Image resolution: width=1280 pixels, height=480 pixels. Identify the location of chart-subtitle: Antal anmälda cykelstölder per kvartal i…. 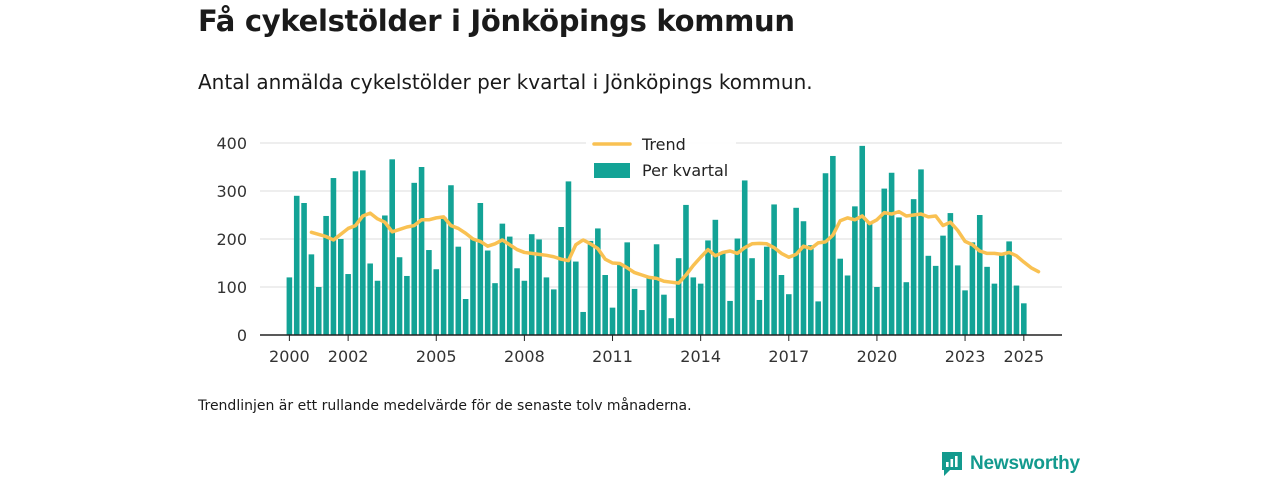
(505, 82).